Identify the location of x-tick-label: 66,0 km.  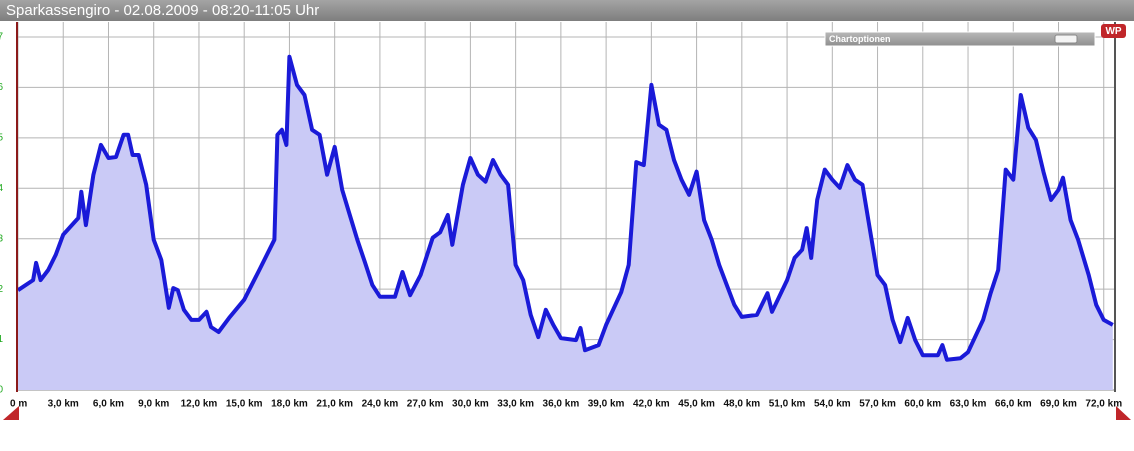
(1013, 404).